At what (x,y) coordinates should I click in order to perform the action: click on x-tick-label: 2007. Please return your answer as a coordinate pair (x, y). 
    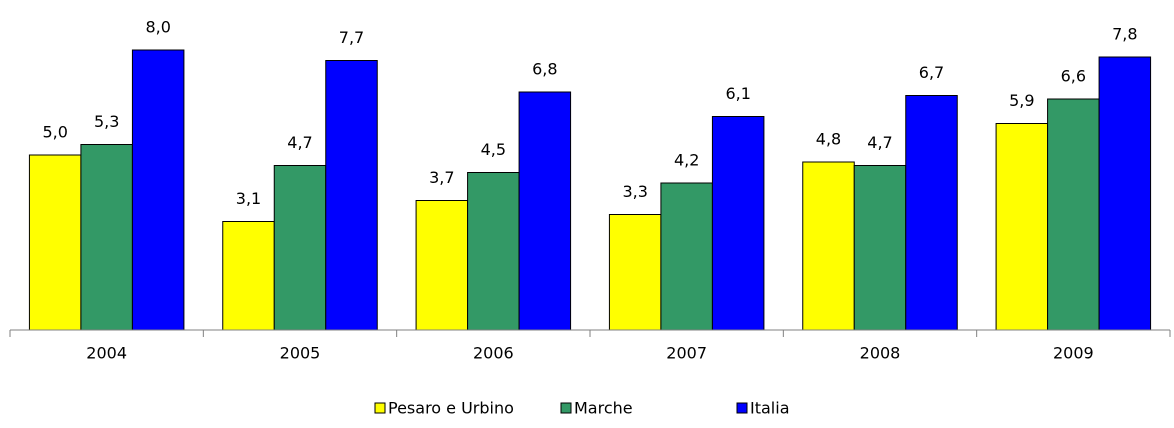
    Looking at the image, I should click on (686, 353).